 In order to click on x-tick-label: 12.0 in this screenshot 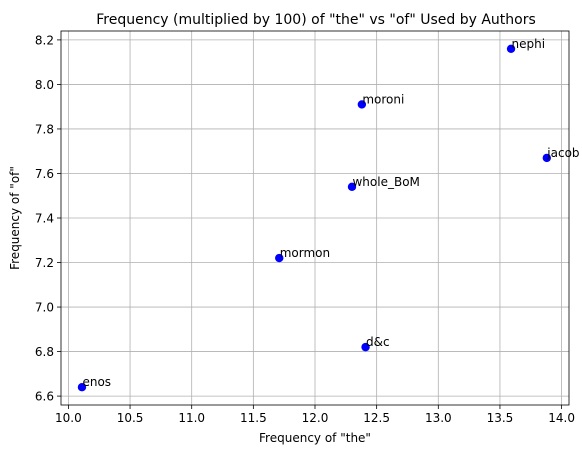, I will do `click(315, 418)`.